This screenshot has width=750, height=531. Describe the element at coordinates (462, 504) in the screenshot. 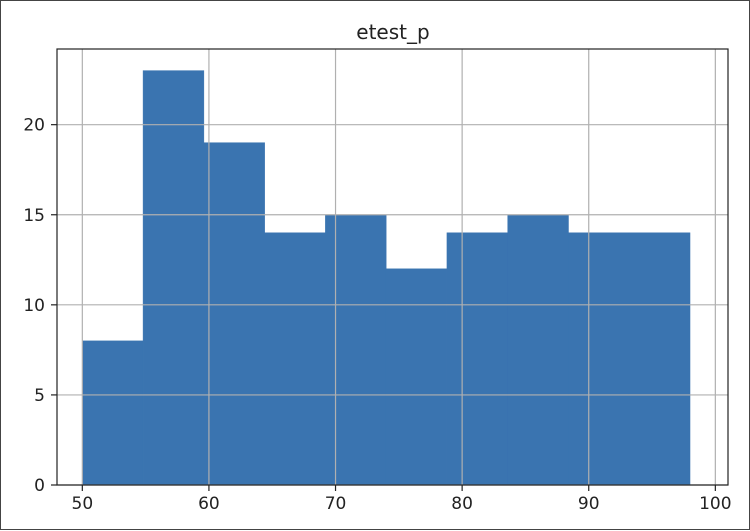

I see `x-tick-label: 80` at that location.